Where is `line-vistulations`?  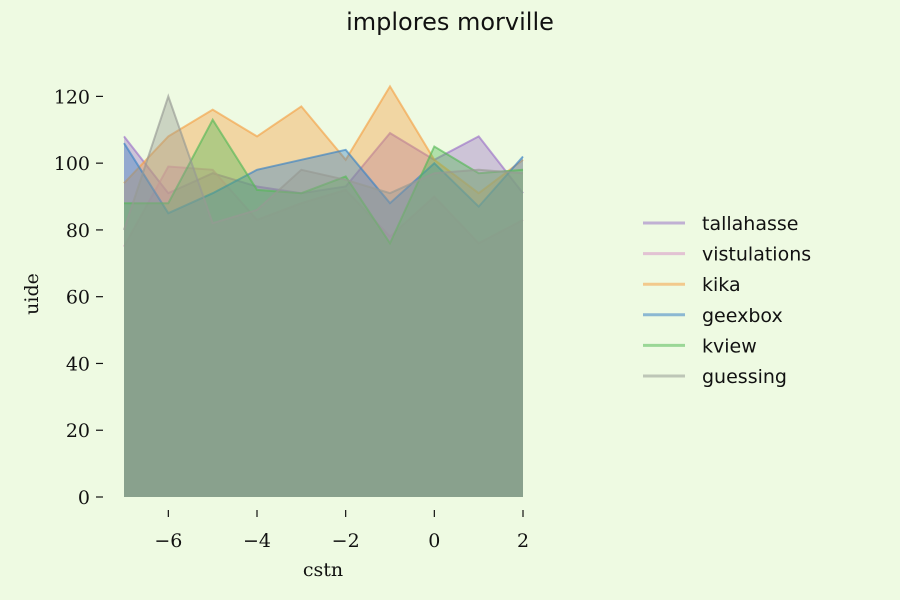
line-vistulations is located at coordinates (323, 206).